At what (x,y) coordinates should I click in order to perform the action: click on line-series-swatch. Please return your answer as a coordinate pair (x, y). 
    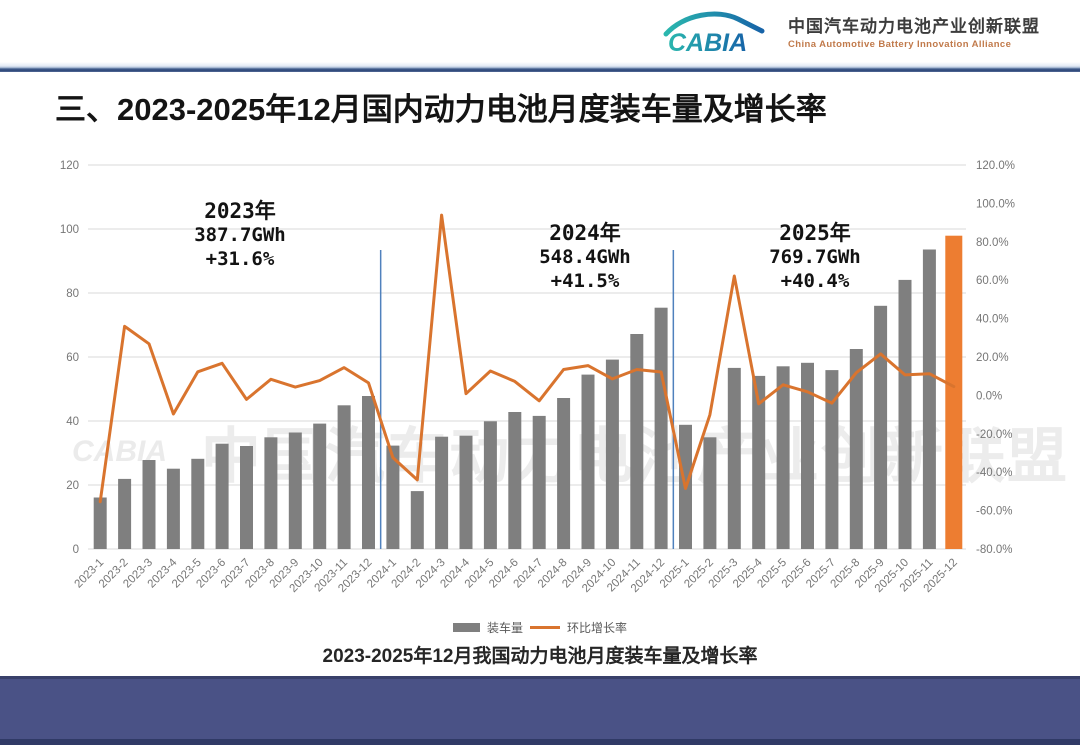
    Looking at the image, I should click on (545, 627).